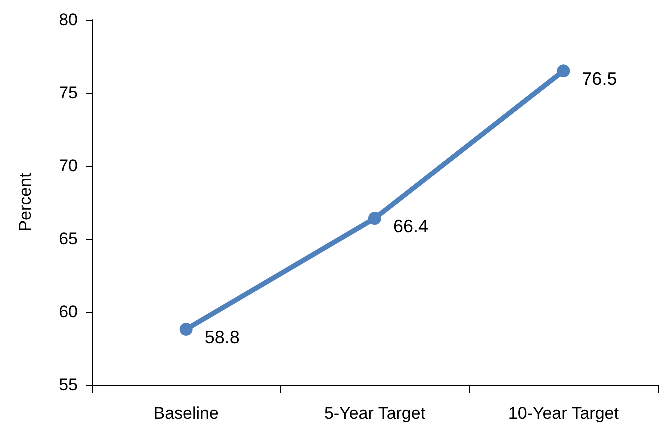 The height and width of the screenshot is (430, 660). I want to click on y-tick-label: 65, so click(68, 239).